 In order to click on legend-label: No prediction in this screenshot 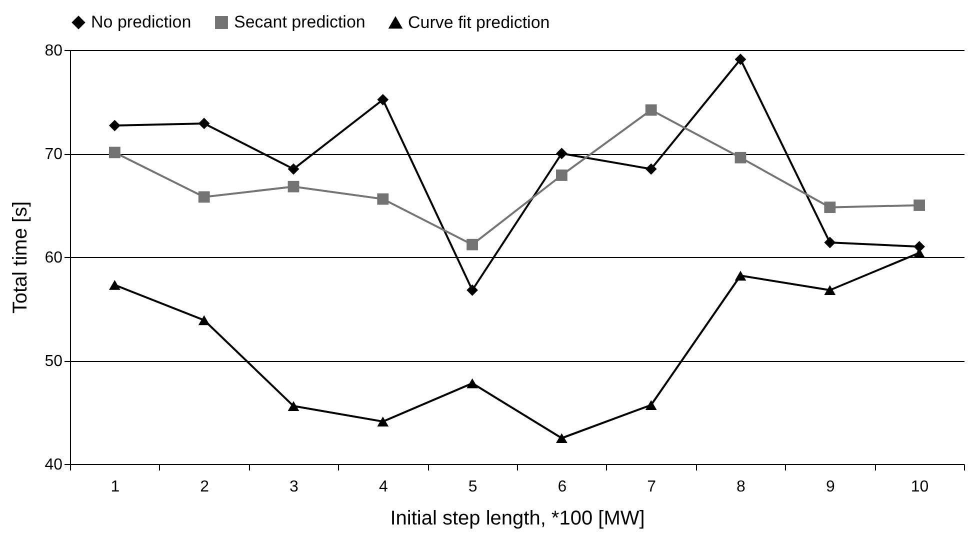, I will do `click(141, 22)`.